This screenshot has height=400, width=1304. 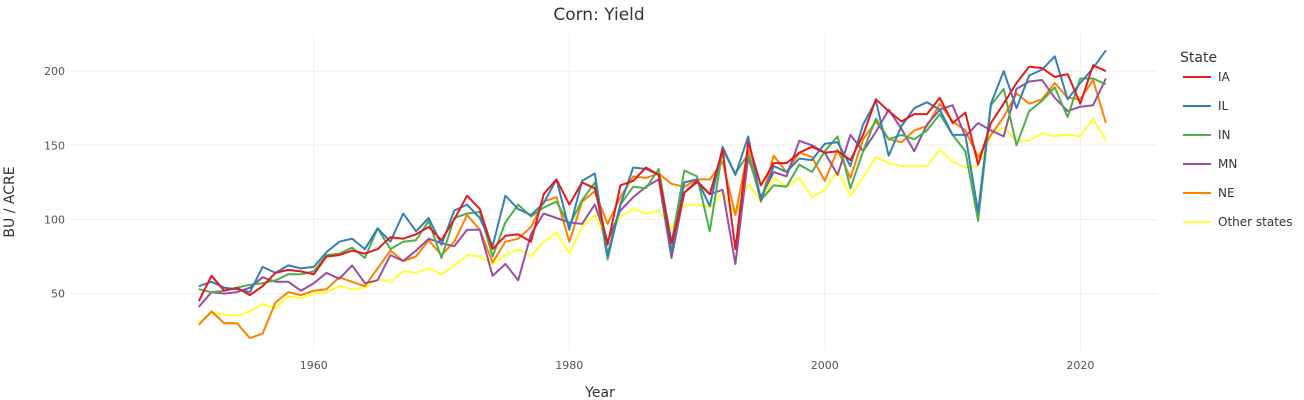 What do you see at coordinates (569, 365) in the screenshot?
I see `x-tick-label: 1980` at bounding box center [569, 365].